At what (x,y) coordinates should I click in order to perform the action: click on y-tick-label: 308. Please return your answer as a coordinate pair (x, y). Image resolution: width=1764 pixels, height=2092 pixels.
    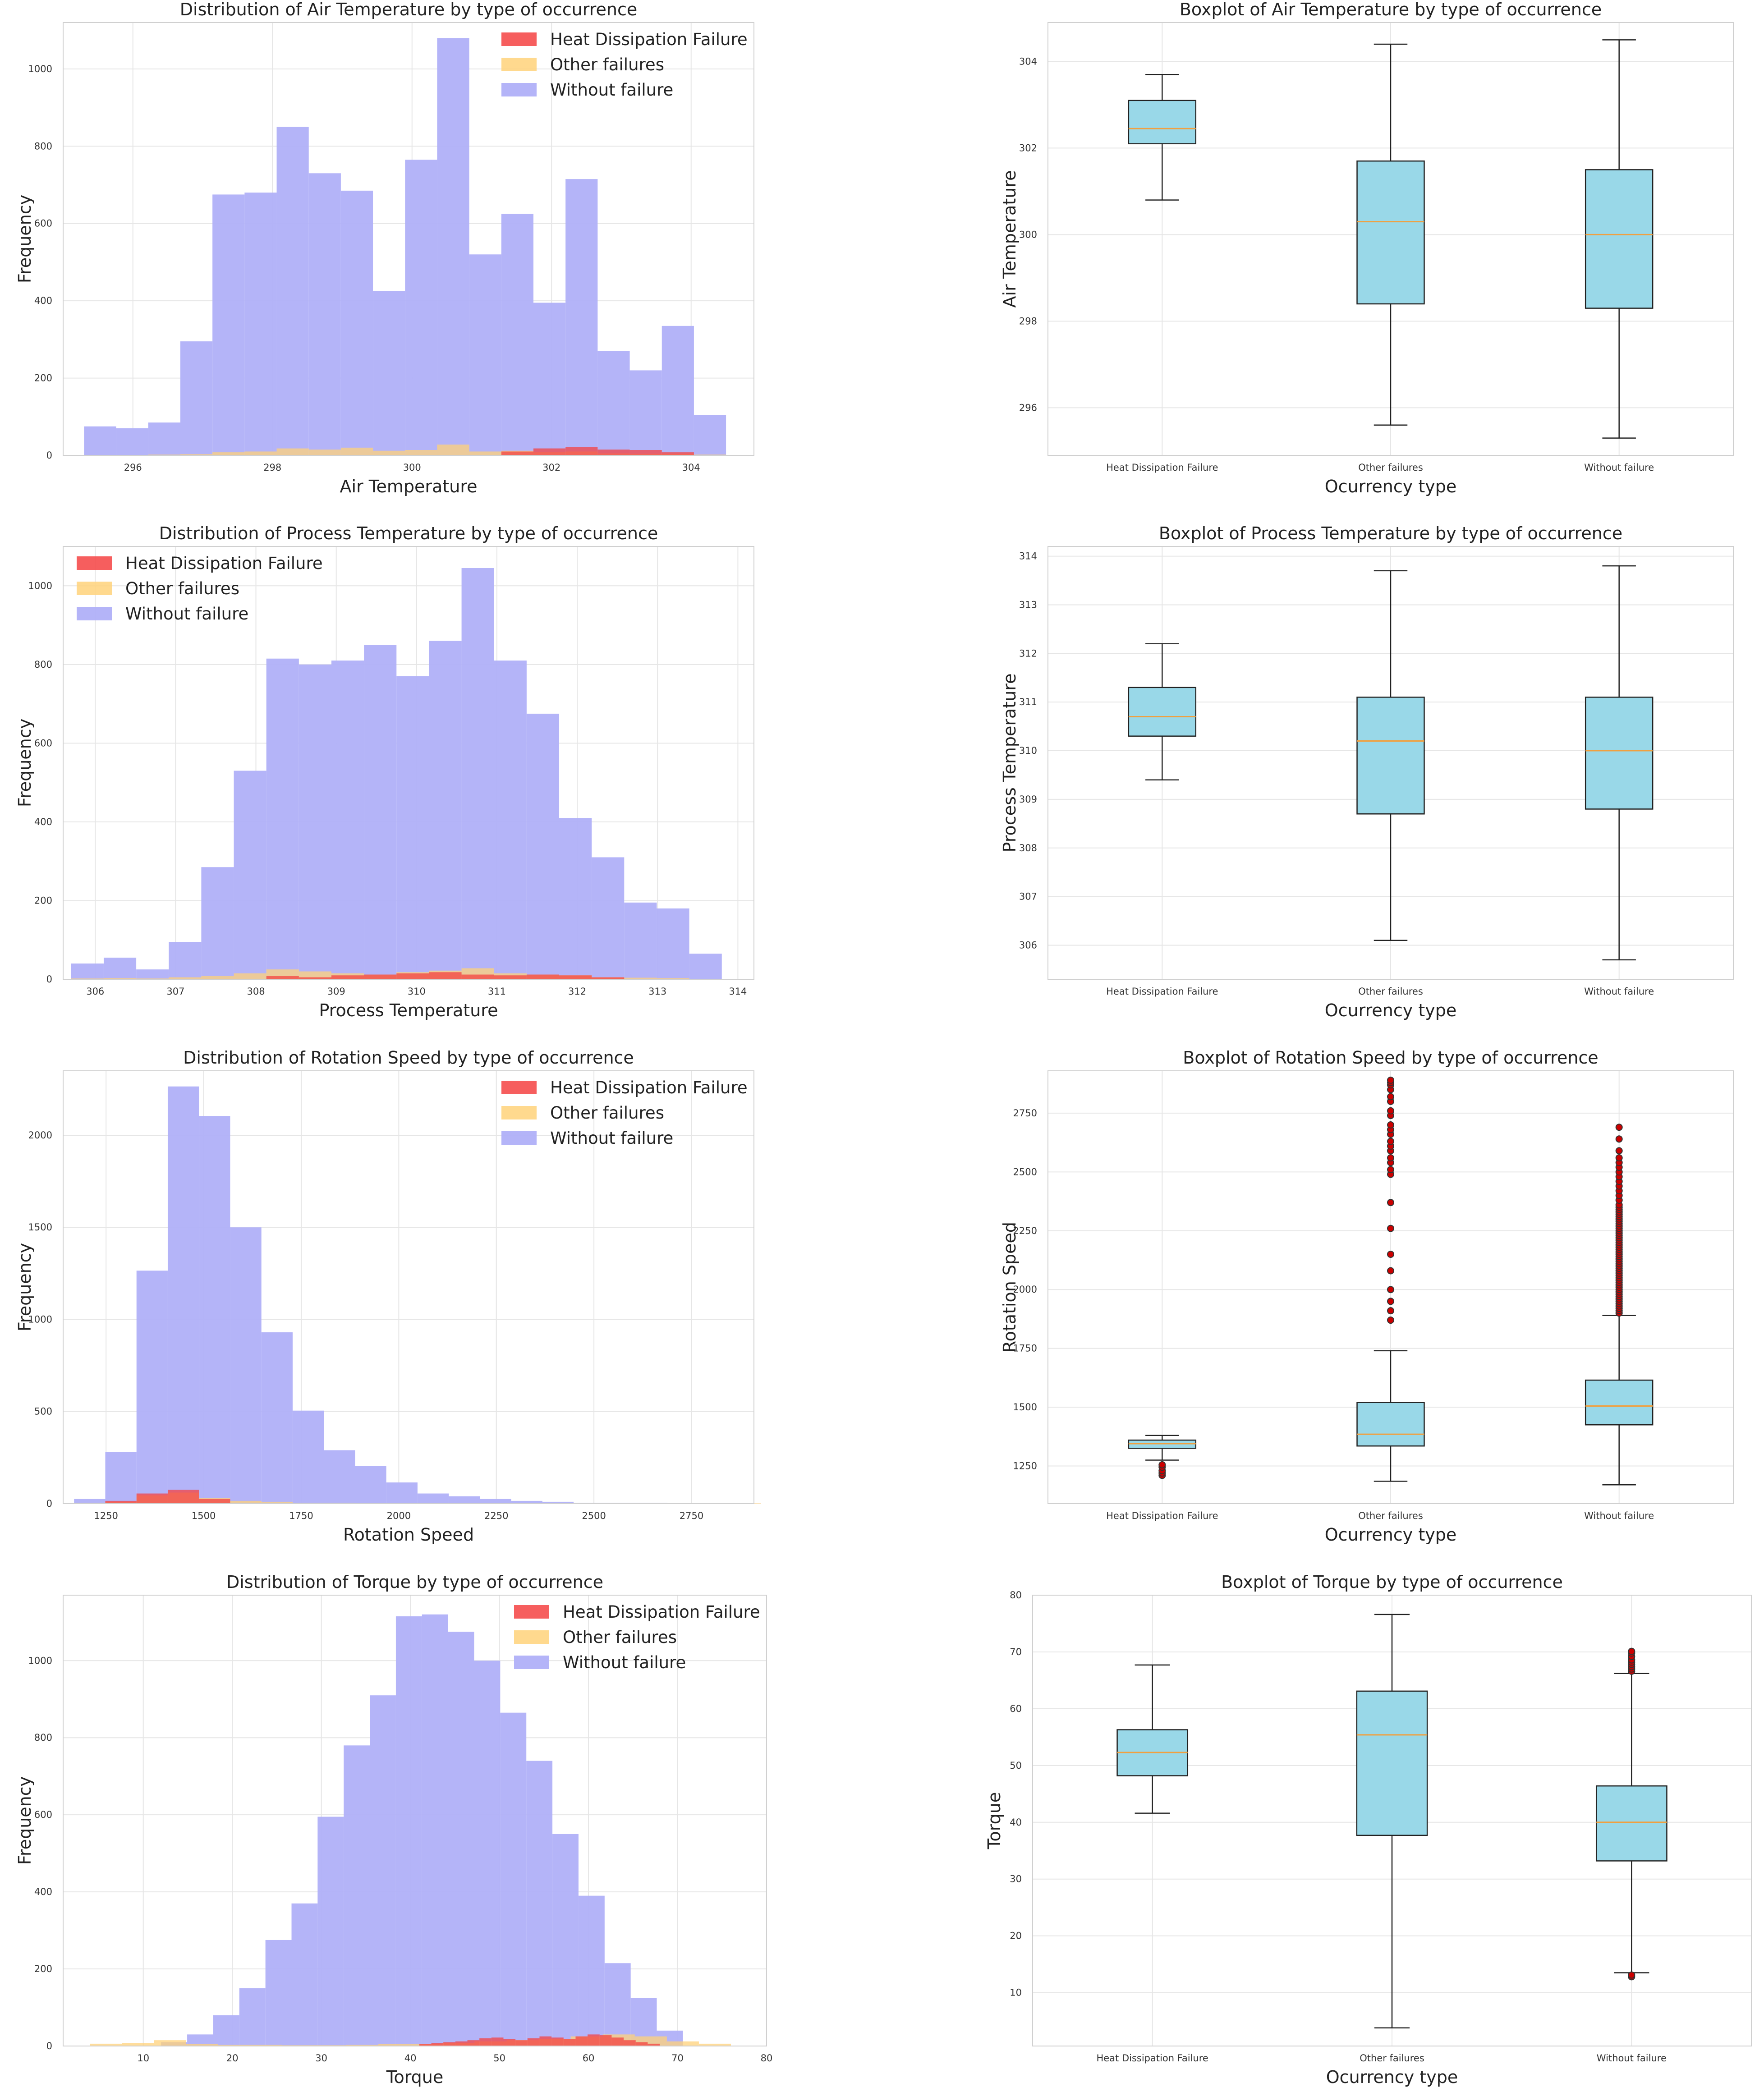
    Looking at the image, I should click on (1028, 848).